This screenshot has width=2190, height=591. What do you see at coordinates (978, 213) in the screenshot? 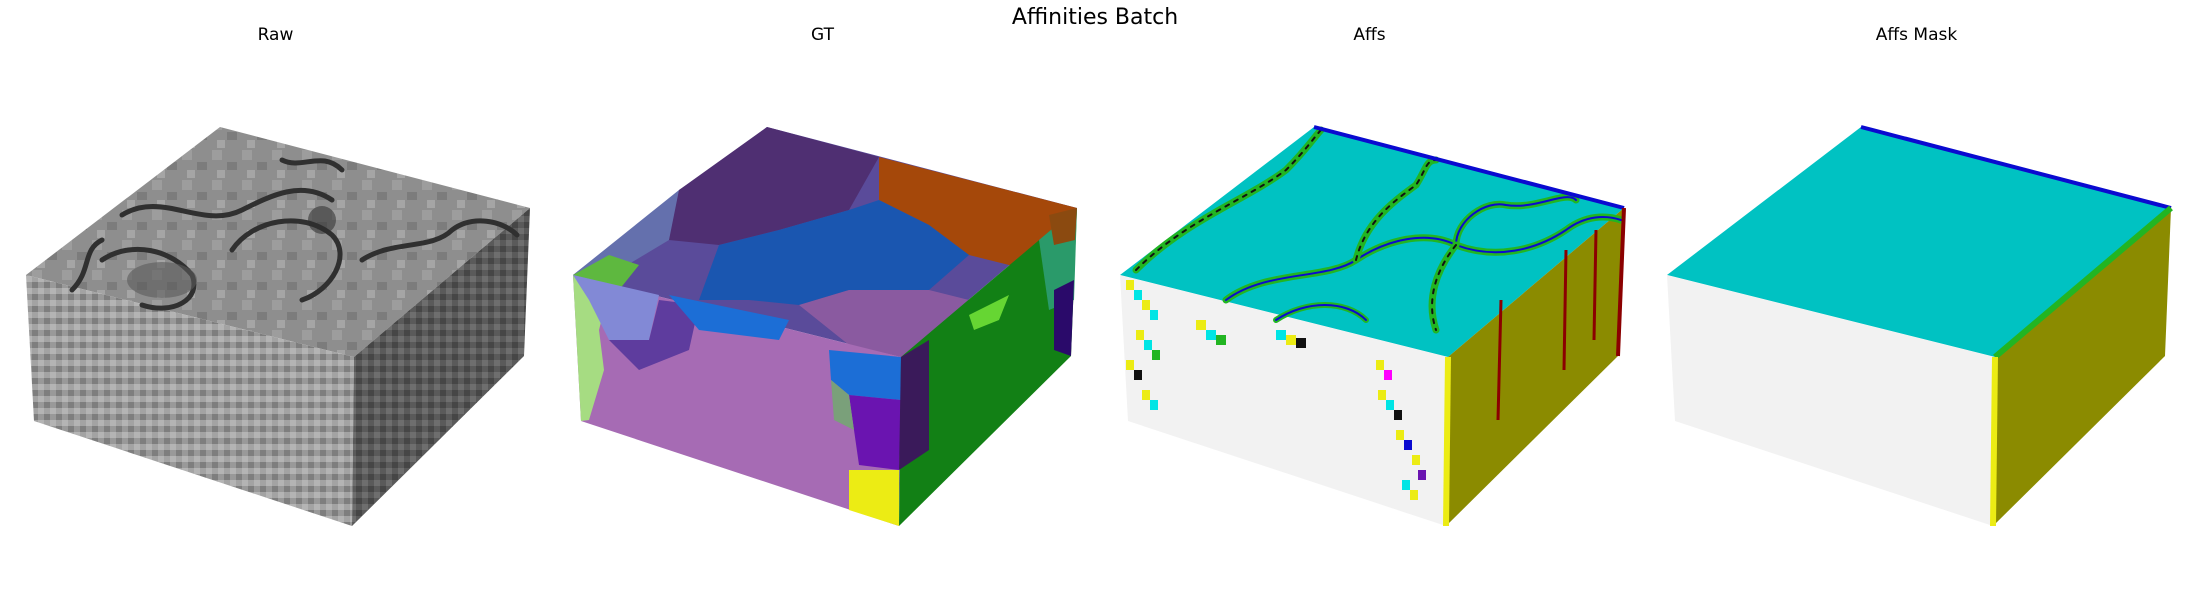
I see `gt-segment-orange` at bounding box center [978, 213].